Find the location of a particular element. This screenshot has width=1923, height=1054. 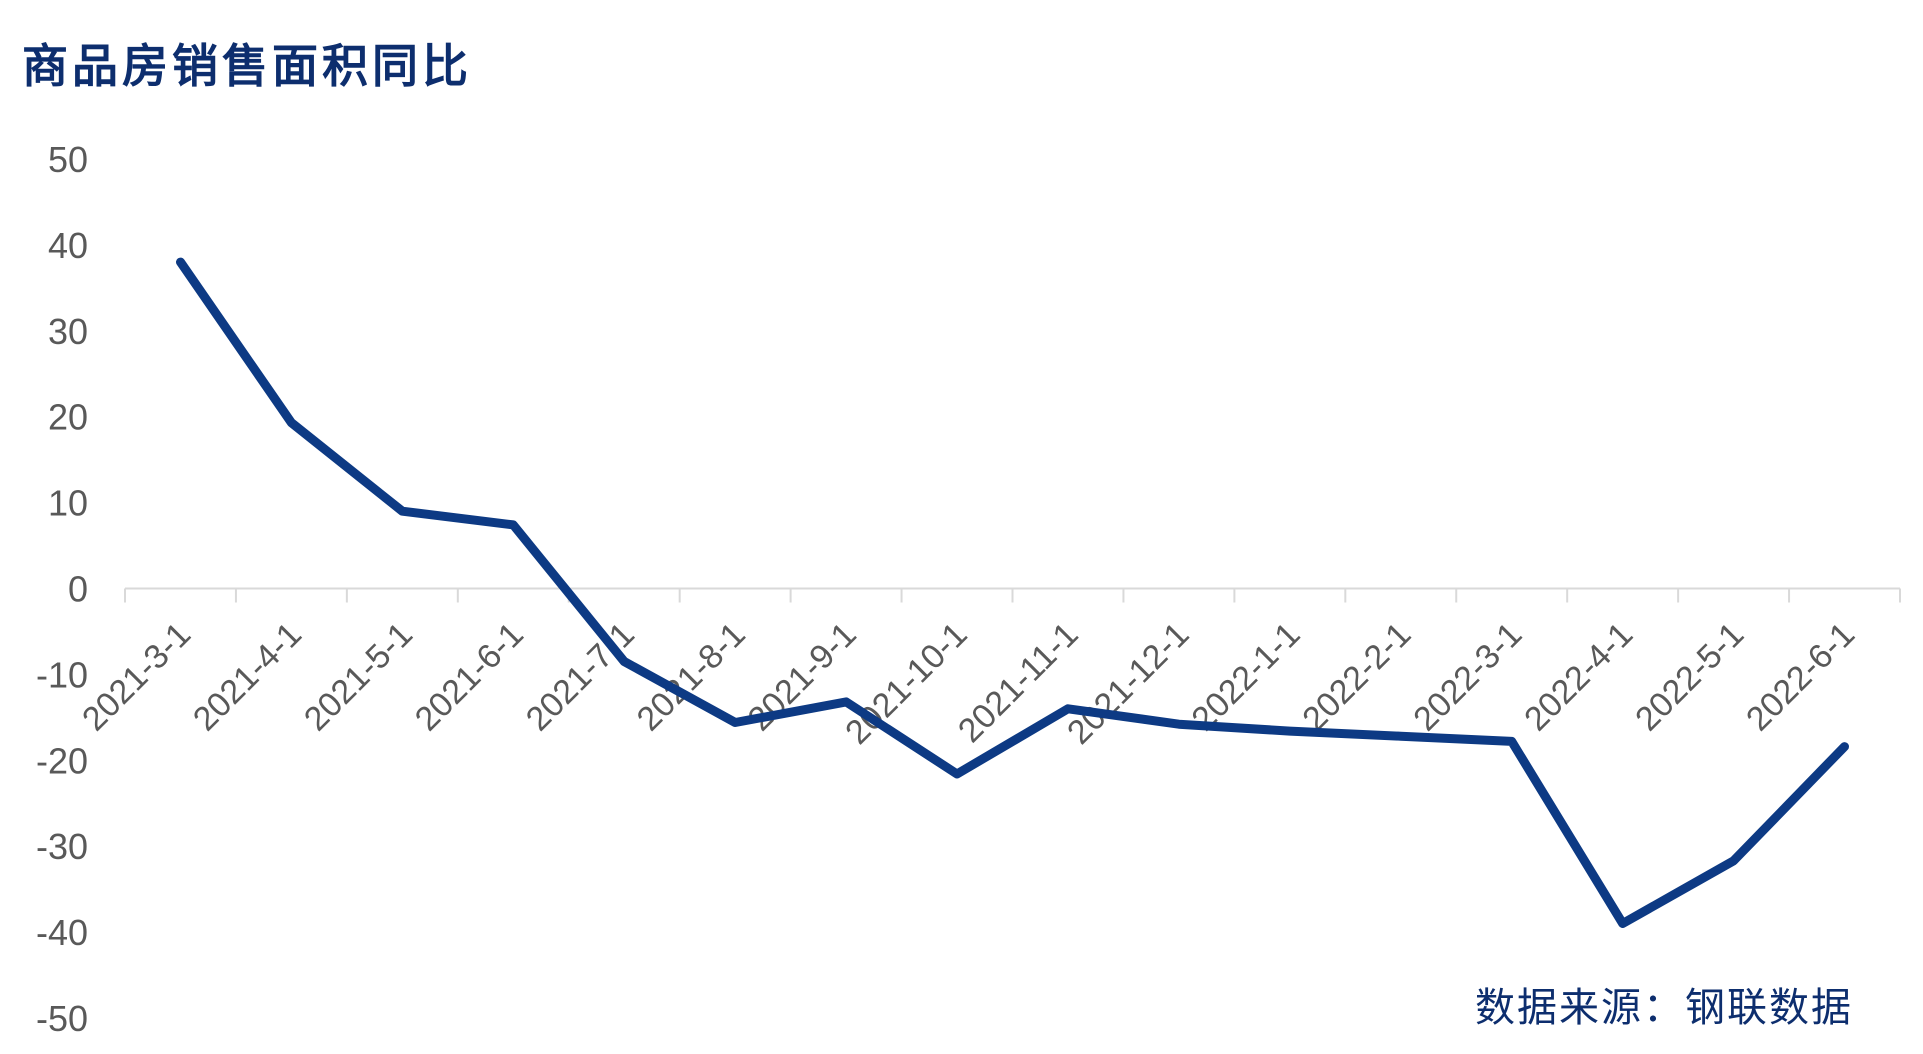

y-tick-label: 10 is located at coordinates (68, 503).